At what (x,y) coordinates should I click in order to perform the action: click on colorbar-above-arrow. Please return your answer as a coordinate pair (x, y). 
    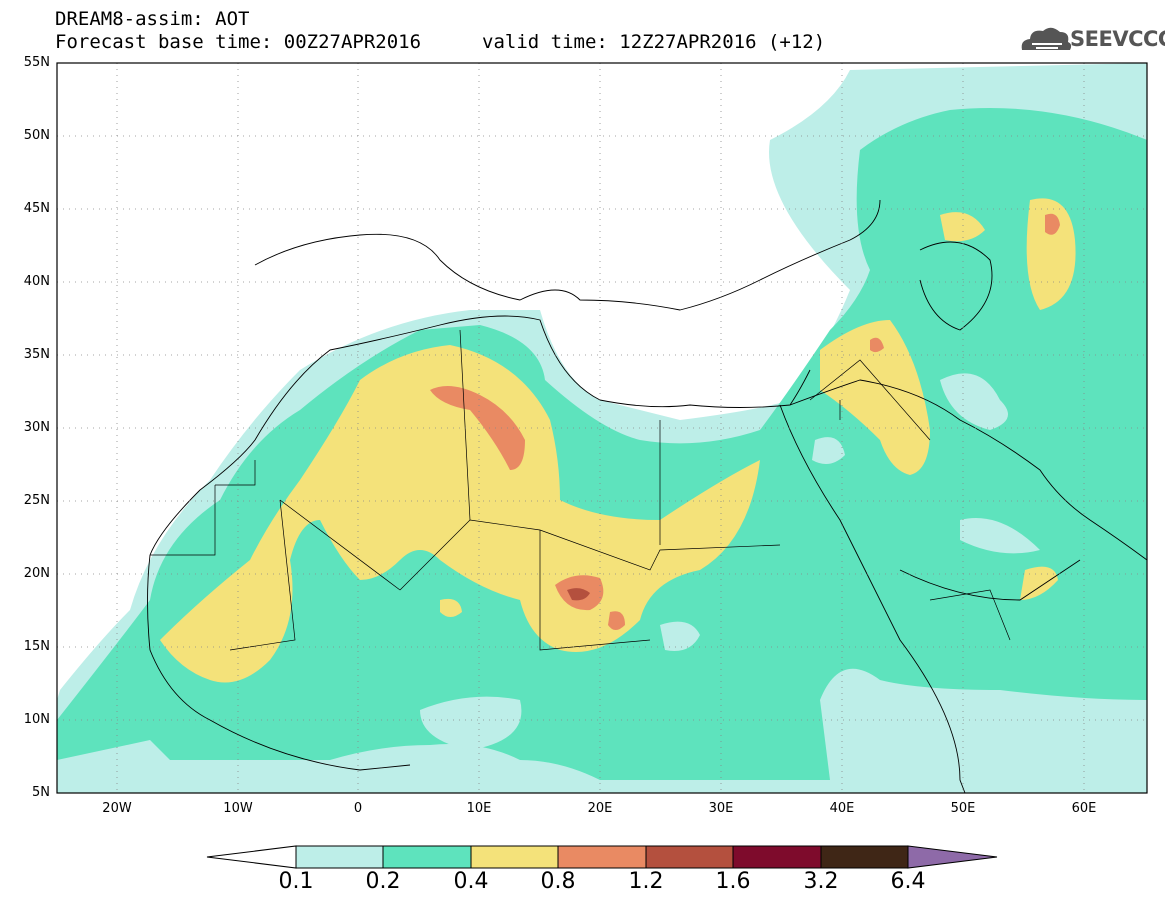
    Looking at the image, I should click on (952, 857).